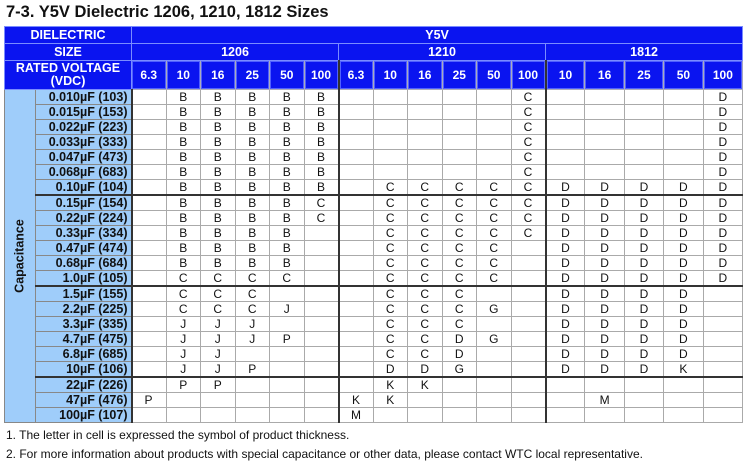 This screenshot has height=466, width=744. What do you see at coordinates (183, 75) in the screenshot?
I see `voltage-1206-10: 10` at bounding box center [183, 75].